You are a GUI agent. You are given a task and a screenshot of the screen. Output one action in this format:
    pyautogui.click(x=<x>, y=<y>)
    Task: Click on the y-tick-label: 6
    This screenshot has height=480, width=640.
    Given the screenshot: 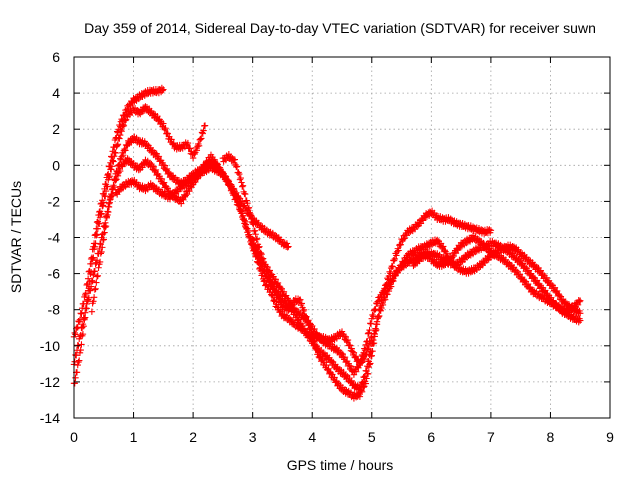 What is the action you would take?
    pyautogui.click(x=56, y=57)
    